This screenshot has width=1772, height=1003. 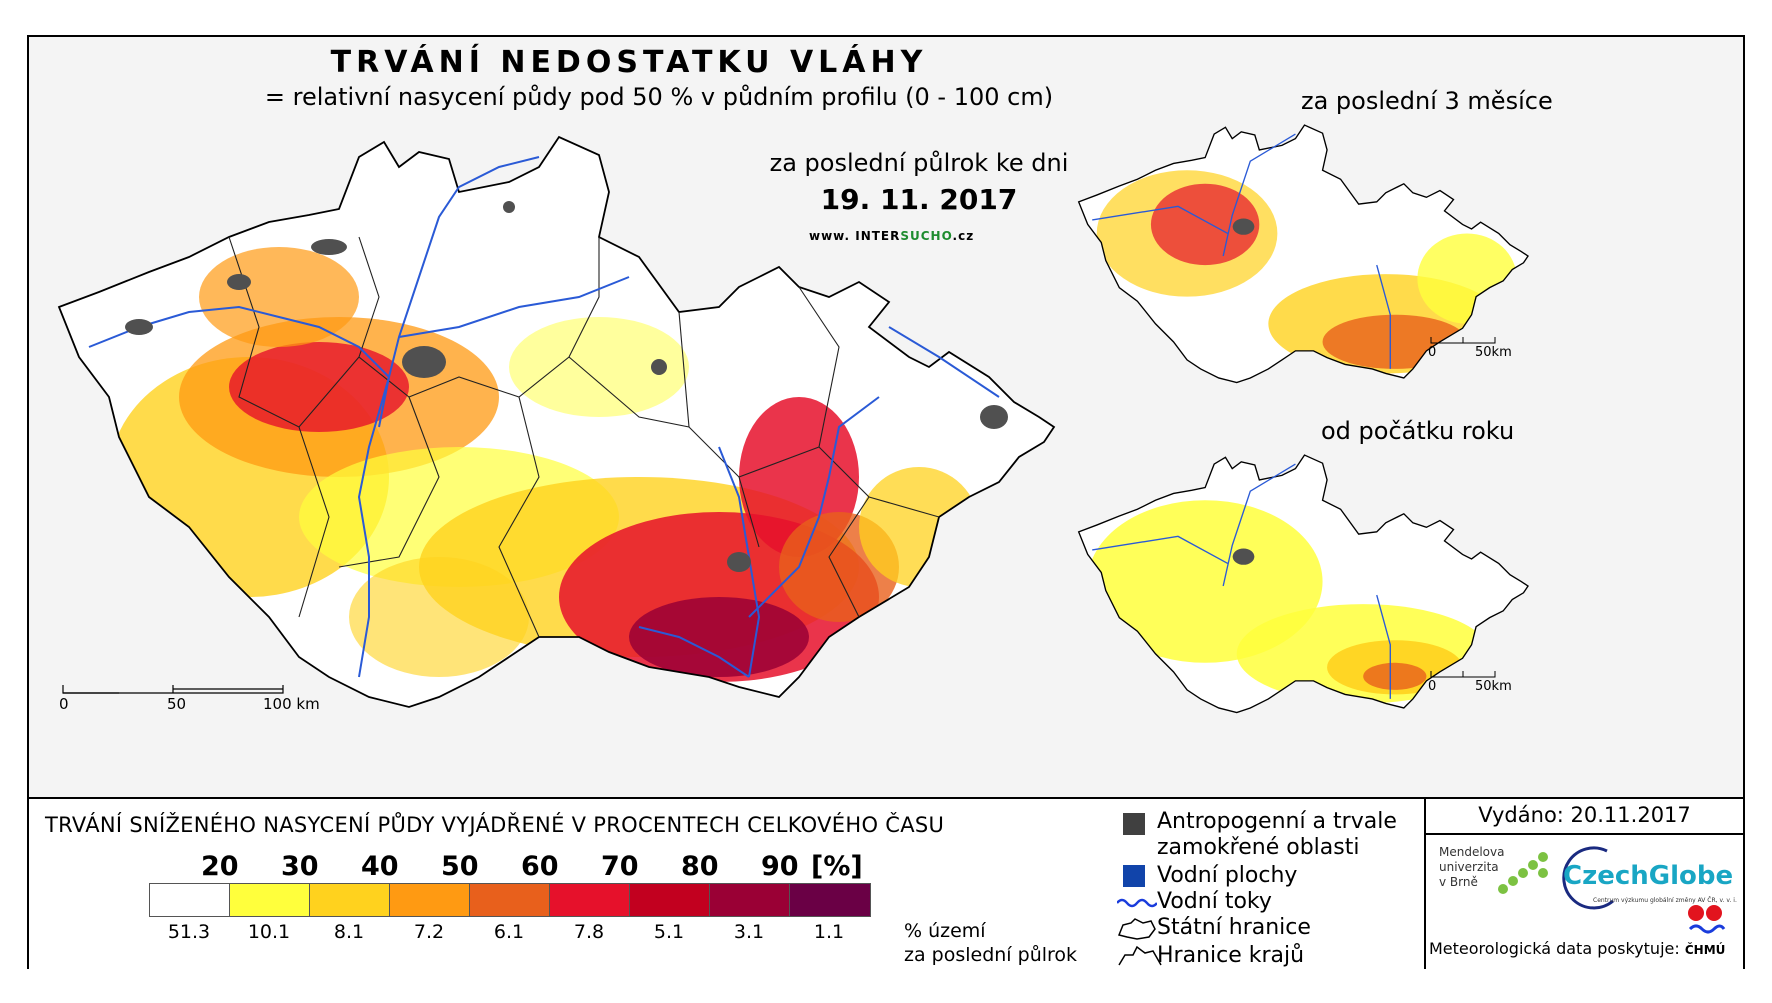 I want to click on symbol-regions: Hranice krajů, so click(x=1231, y=955).